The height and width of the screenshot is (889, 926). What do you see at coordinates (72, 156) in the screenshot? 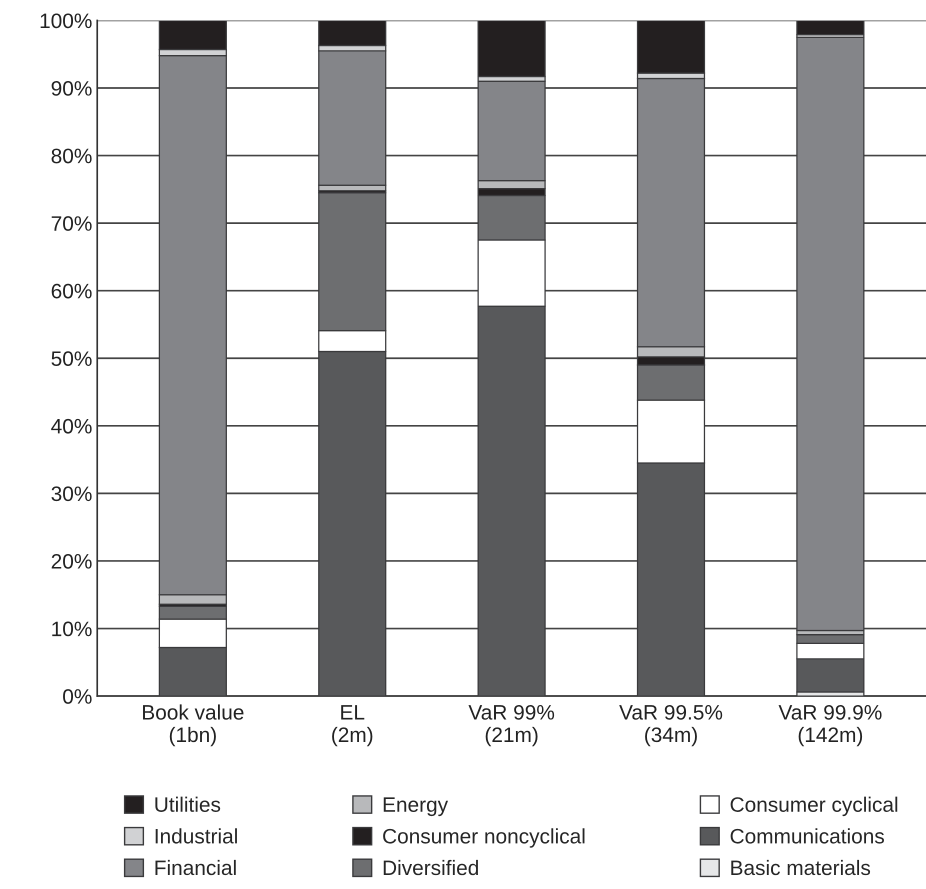
I see `y-tick-label: 80%` at bounding box center [72, 156].